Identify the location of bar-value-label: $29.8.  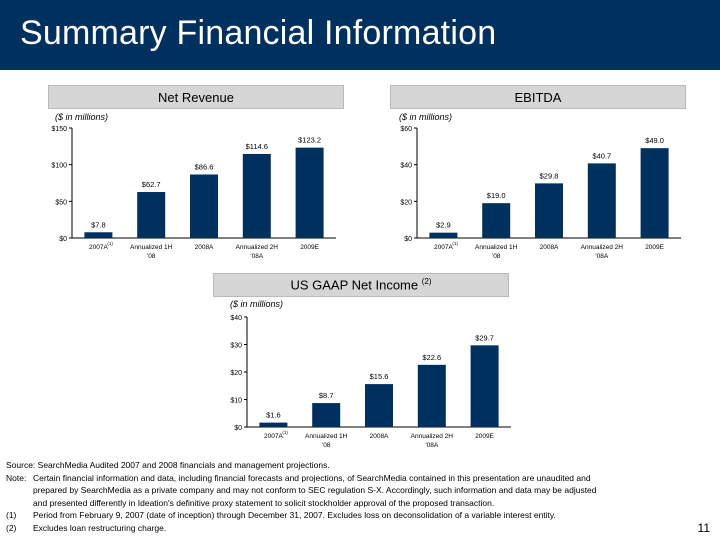
(549, 175).